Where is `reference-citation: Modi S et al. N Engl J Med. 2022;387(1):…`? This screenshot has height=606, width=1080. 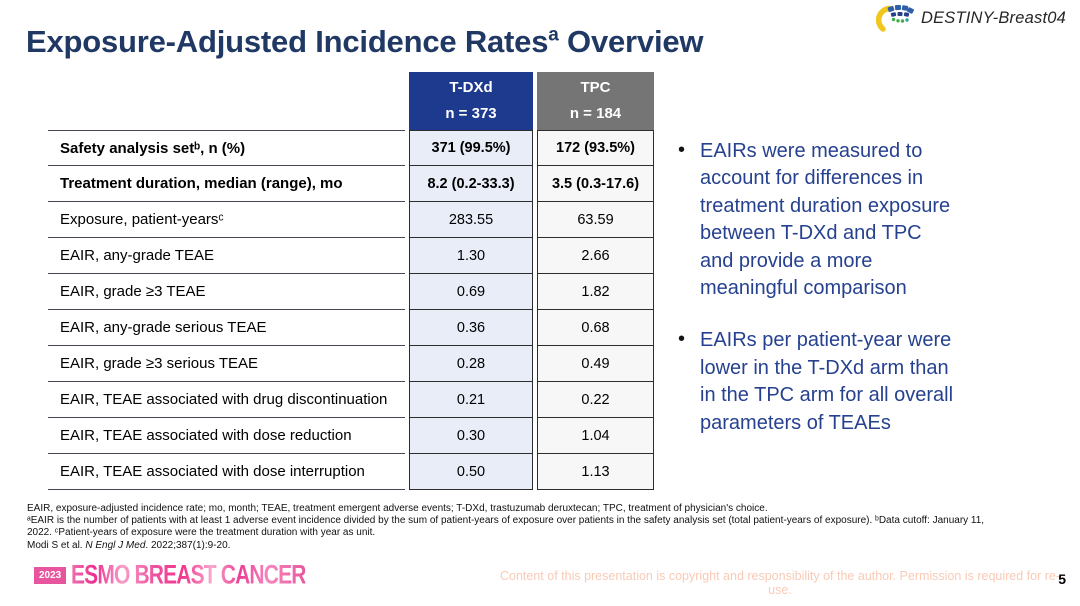 reference-citation: Modi S et al. N Engl J Med. 2022;387(1):… is located at coordinates (505, 546).